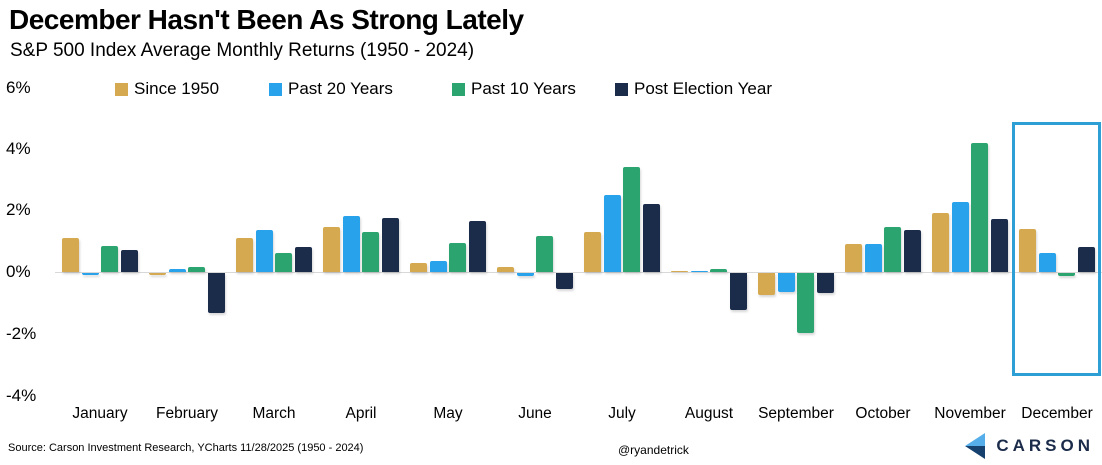 The image size is (1102, 465). Describe the element at coordinates (703, 88) in the screenshot. I see `legend-label: Post Election Year` at that location.